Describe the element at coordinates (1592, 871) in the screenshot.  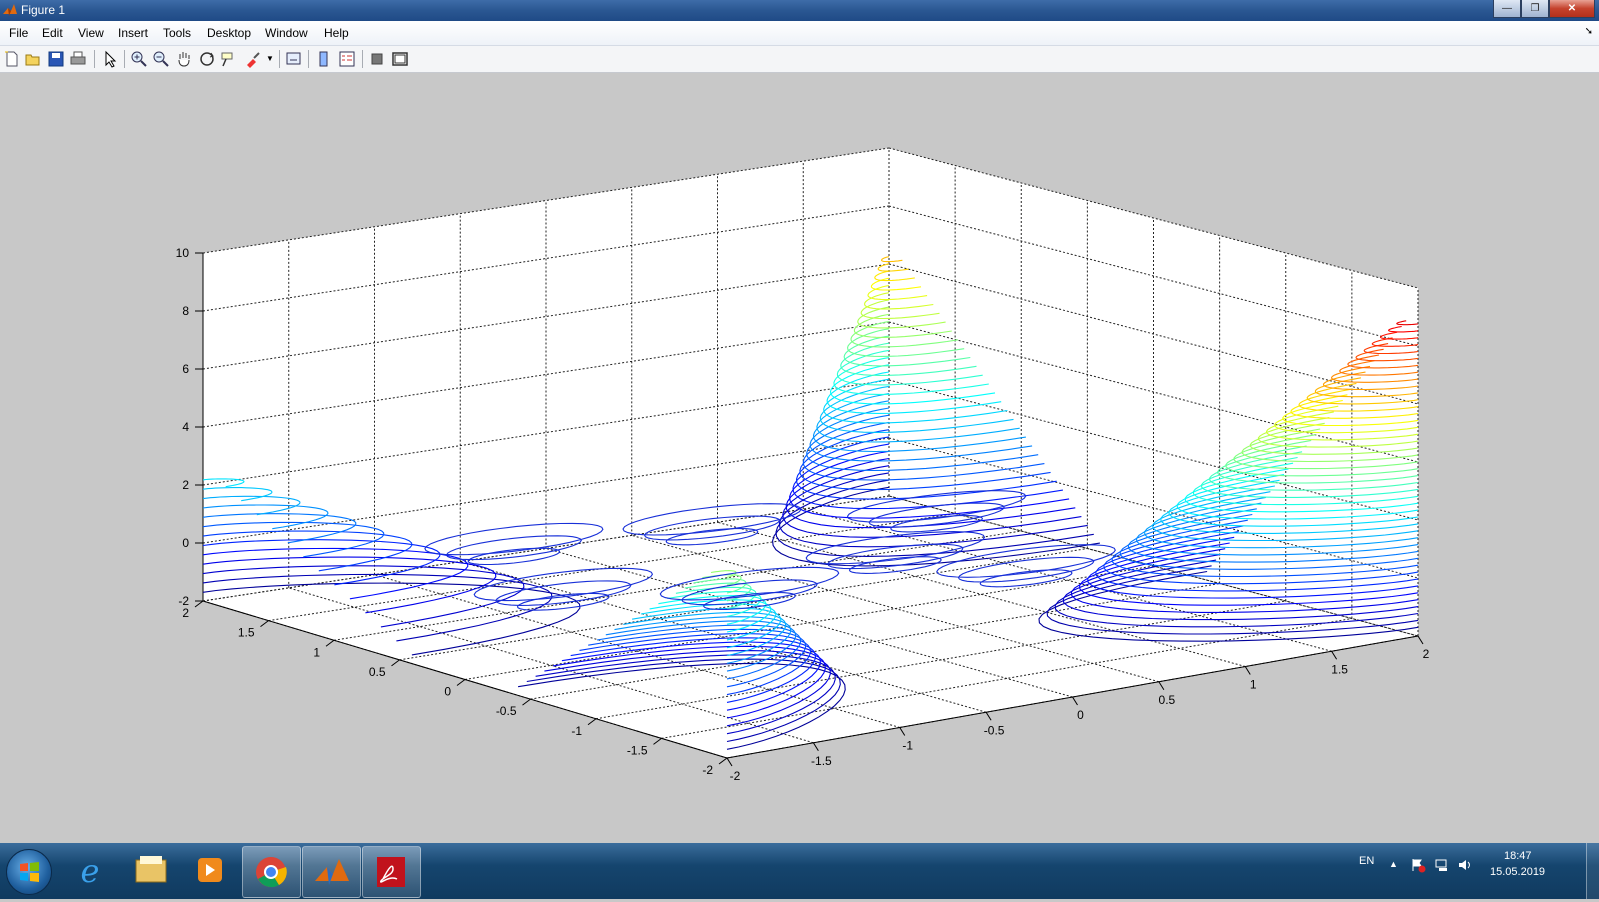
I see `show-desktop-button` at that location.